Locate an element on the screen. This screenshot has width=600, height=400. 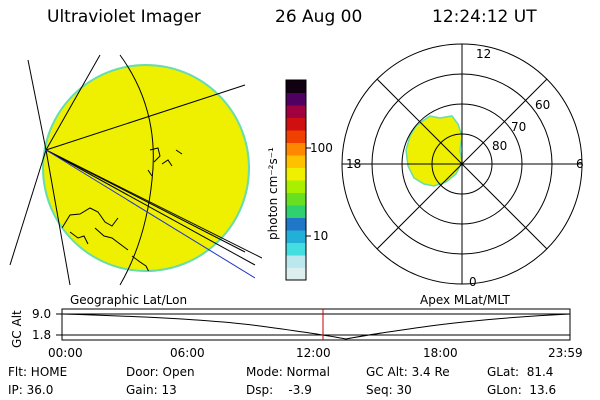
status-glon: GLon: 13.6 is located at coordinates (522, 390).